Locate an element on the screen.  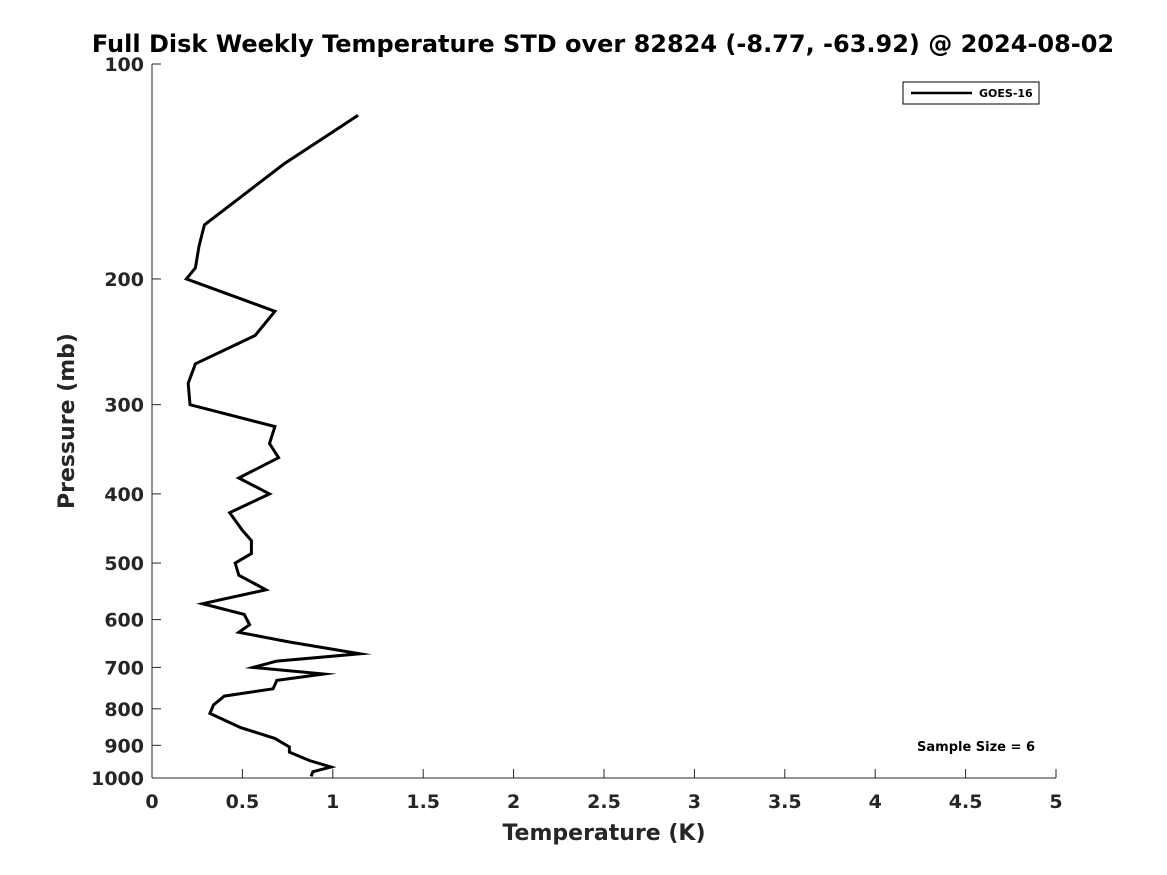
y-axis-label: Pressure (mb) is located at coordinates (67, 421).